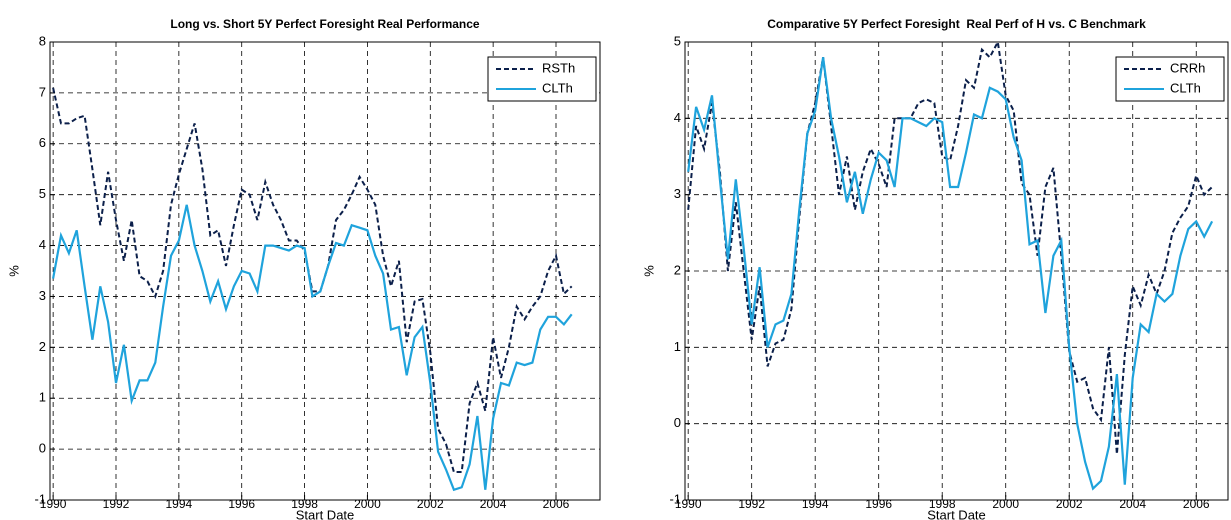 This screenshot has width=1231, height=520. What do you see at coordinates (42, 40) in the screenshot?
I see `y-tick-label: 8` at bounding box center [42, 40].